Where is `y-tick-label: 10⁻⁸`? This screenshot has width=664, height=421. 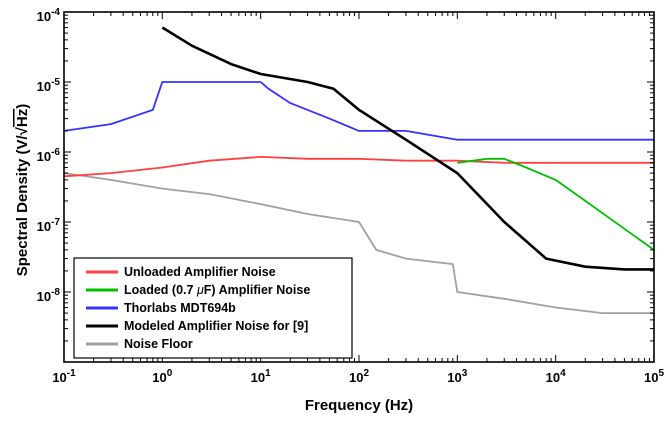
y-tick-label: 10⁻⁸ is located at coordinates (49, 295).